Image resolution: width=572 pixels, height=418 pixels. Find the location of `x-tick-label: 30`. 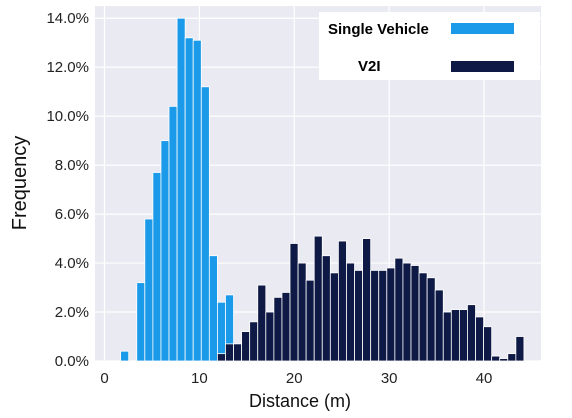

x-tick-label: 30 is located at coordinates (389, 378).